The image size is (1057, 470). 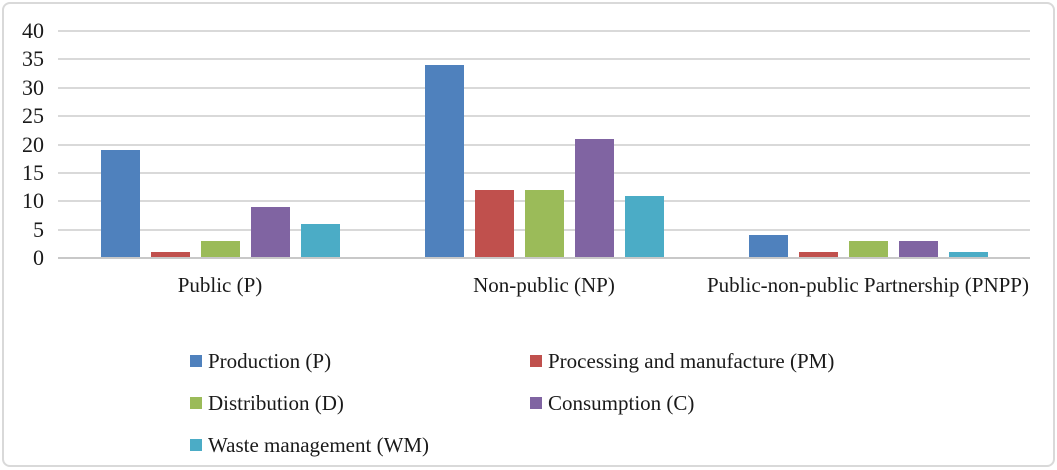 What do you see at coordinates (33, 116) in the screenshot?
I see `y-axis-tick-label: 25` at bounding box center [33, 116].